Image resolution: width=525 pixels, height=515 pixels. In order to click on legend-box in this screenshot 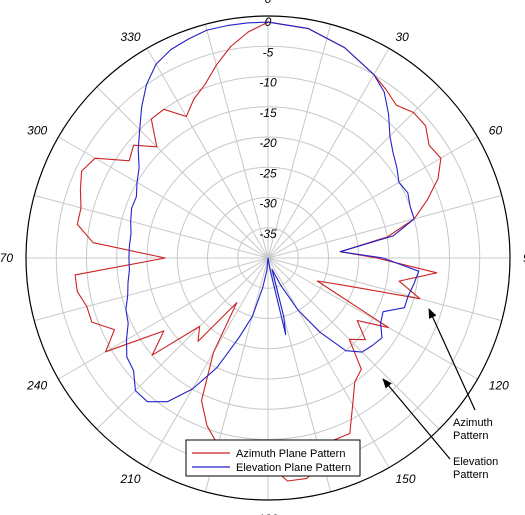, I will do `click(273, 458)`.